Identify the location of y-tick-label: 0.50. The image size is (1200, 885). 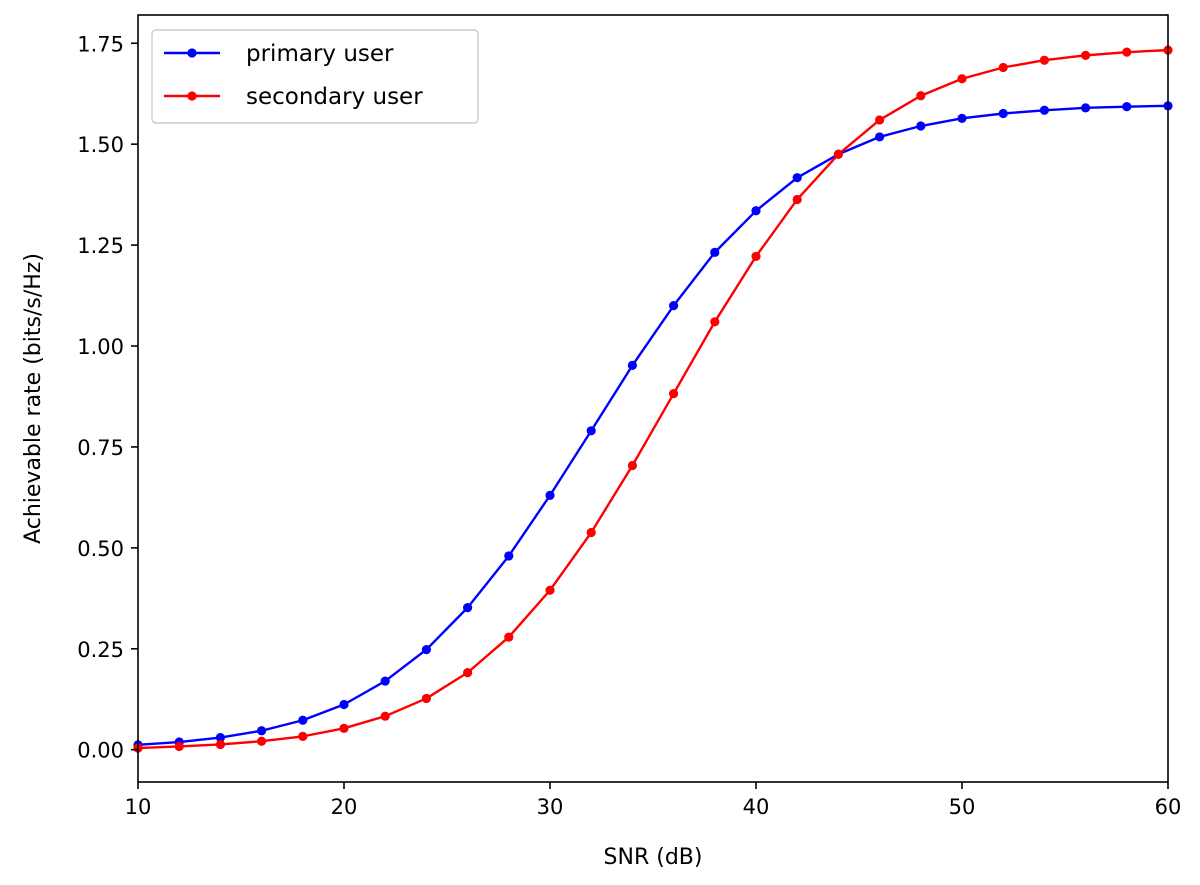
(100, 549).